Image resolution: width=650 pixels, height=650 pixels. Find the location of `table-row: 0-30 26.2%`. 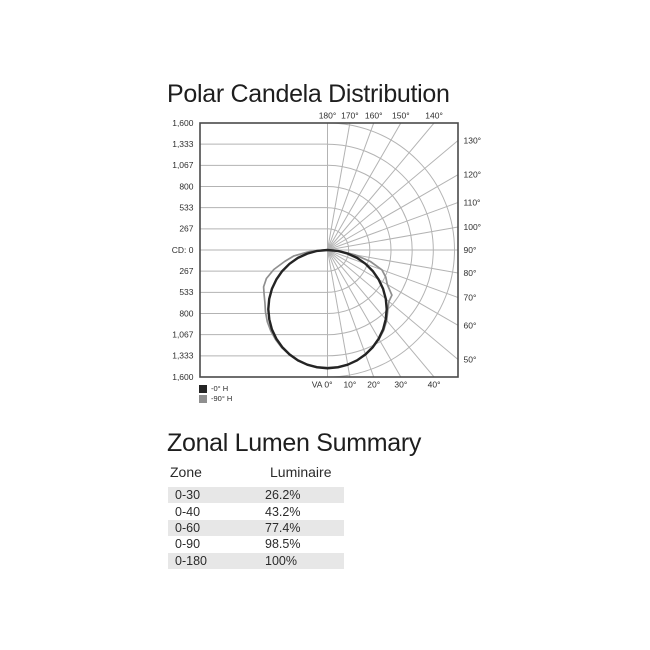

table-row: 0-30 26.2% is located at coordinates (256, 495).